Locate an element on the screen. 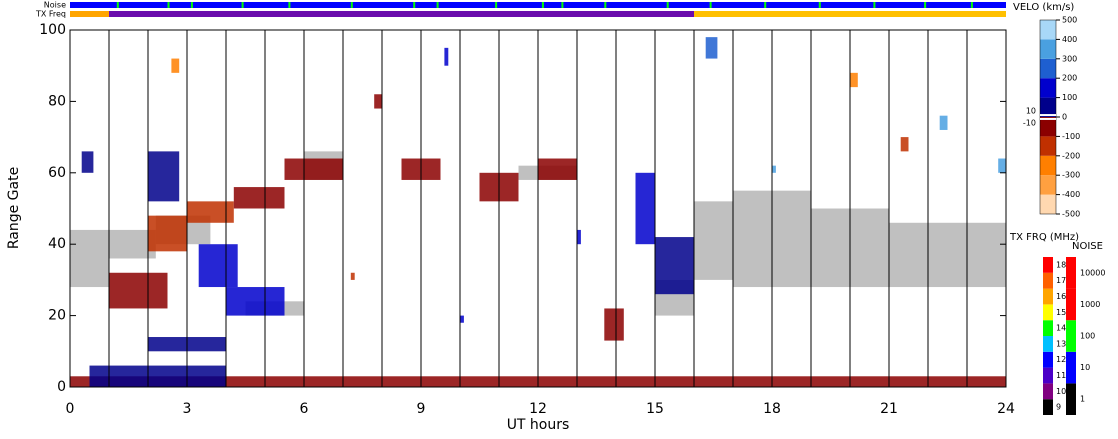 Image resolution: width=1118 pixels, height=439 pixels. noise-label: Noise is located at coordinates (55, 5).